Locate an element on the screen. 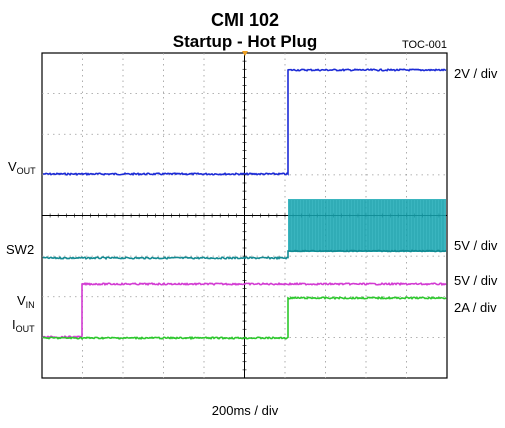  trigger-marker is located at coordinates (245, 53).